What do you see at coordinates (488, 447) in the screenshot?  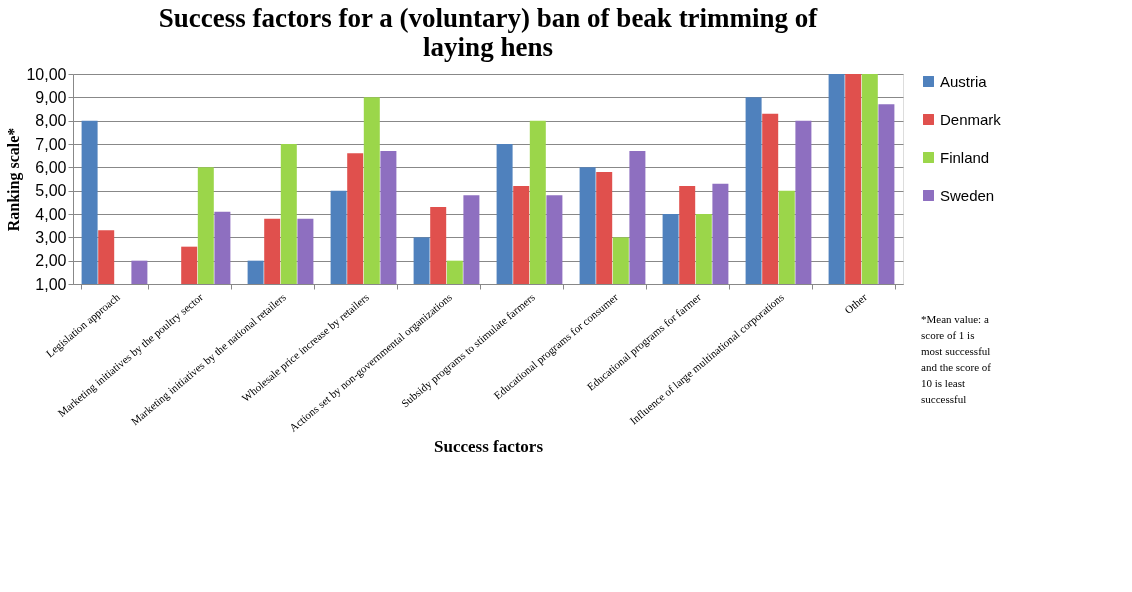 I see `x-axis-title: Success factors` at bounding box center [488, 447].